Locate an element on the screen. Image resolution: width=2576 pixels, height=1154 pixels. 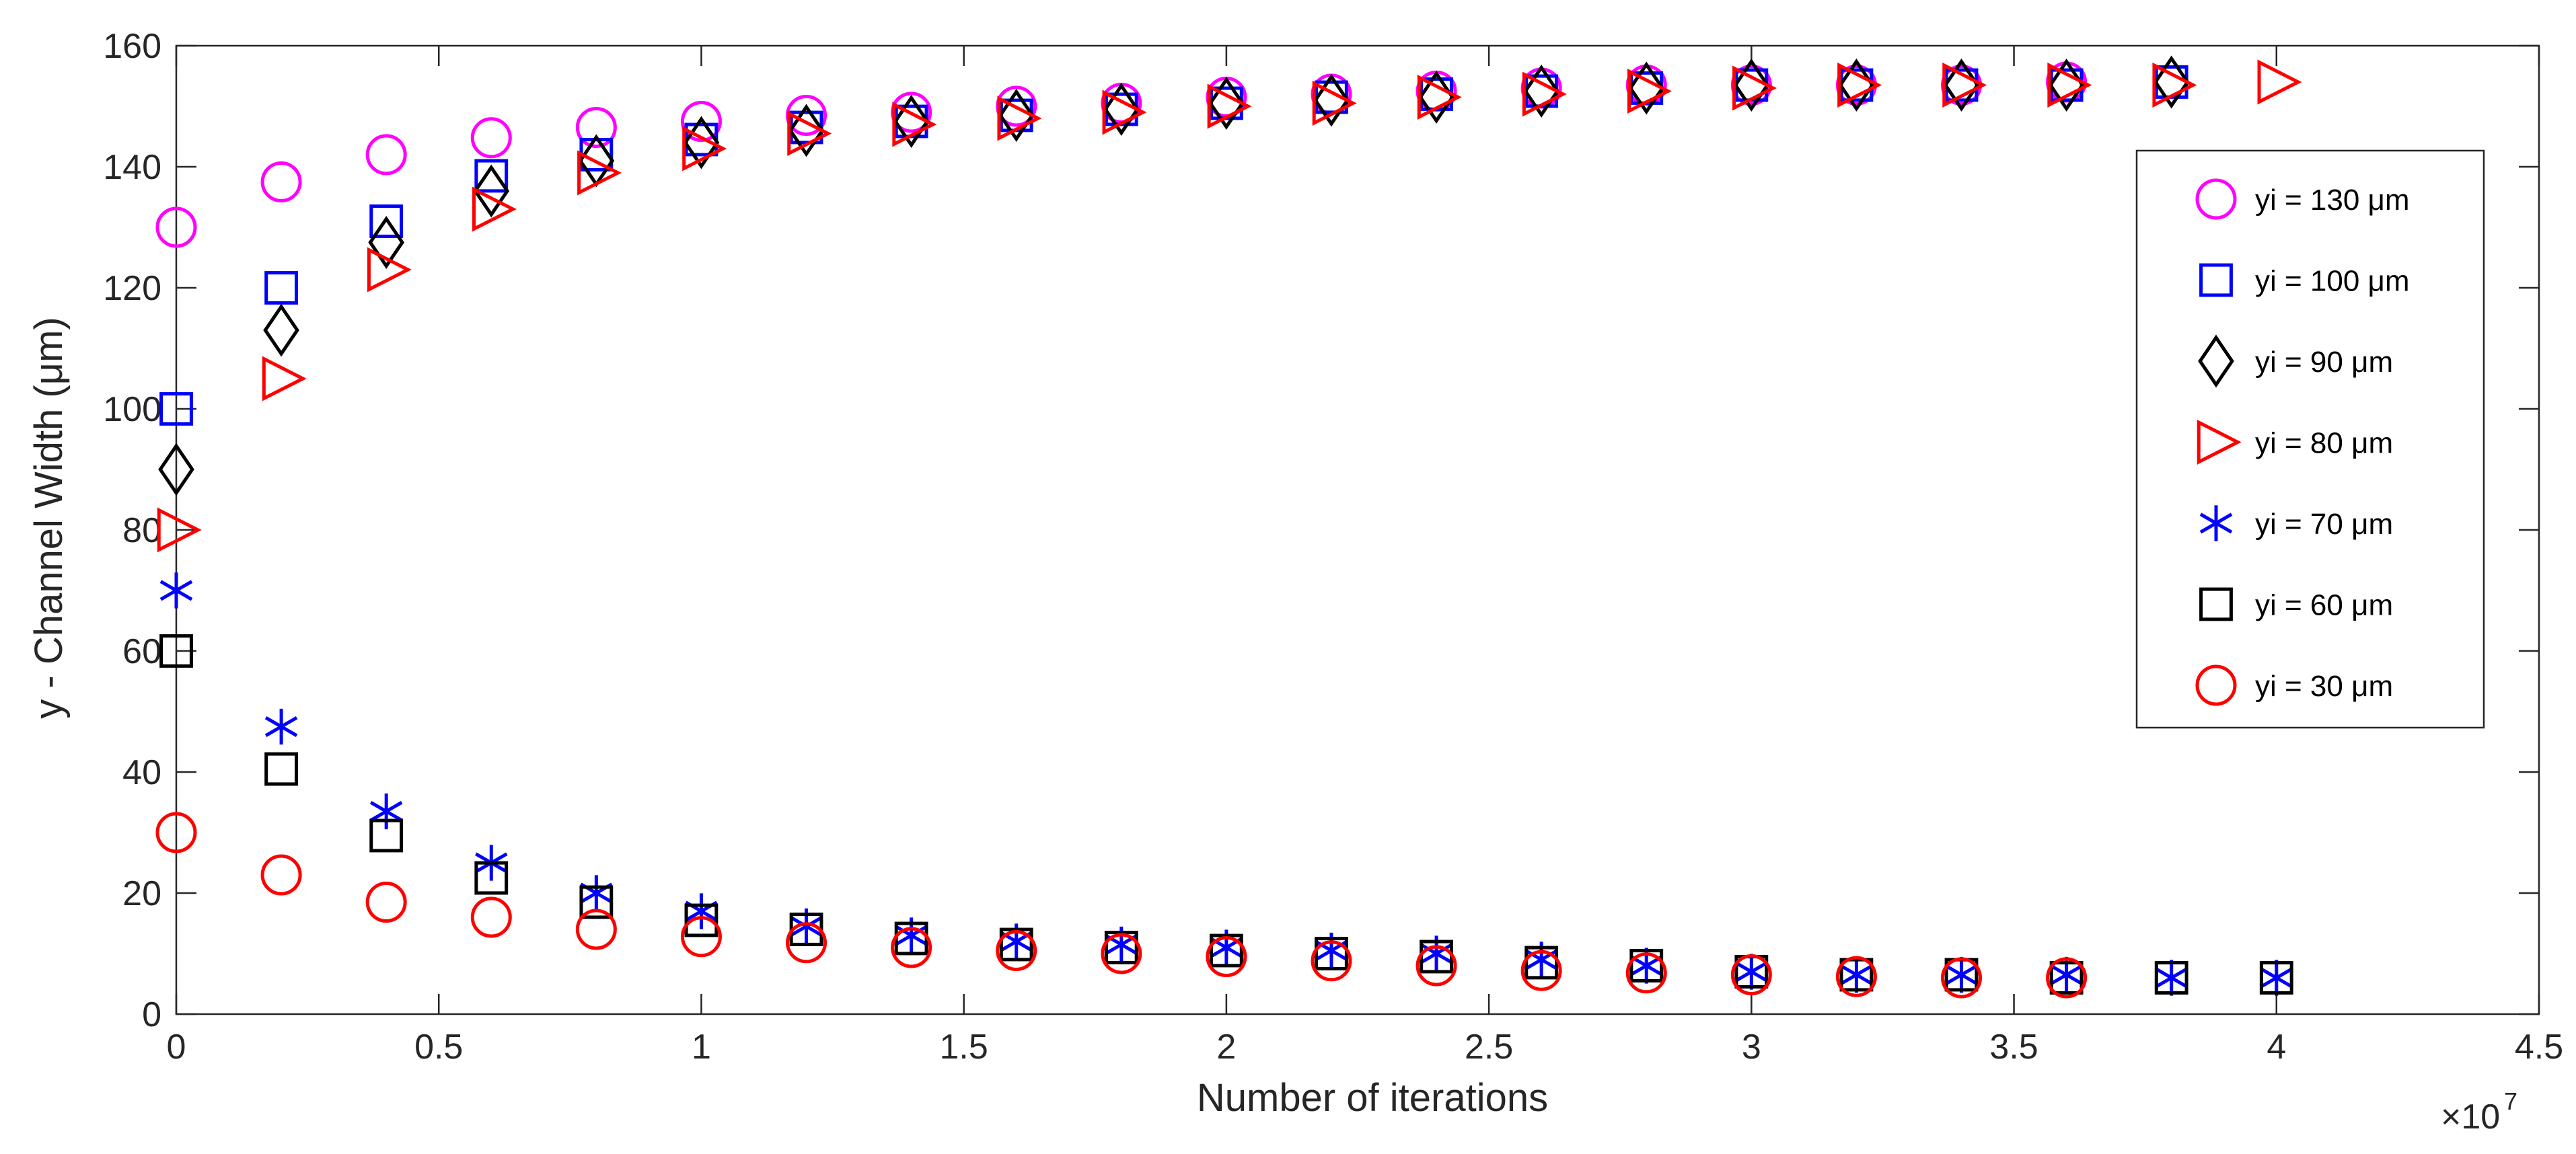
y-tick-label: 100 is located at coordinates (132, 410).